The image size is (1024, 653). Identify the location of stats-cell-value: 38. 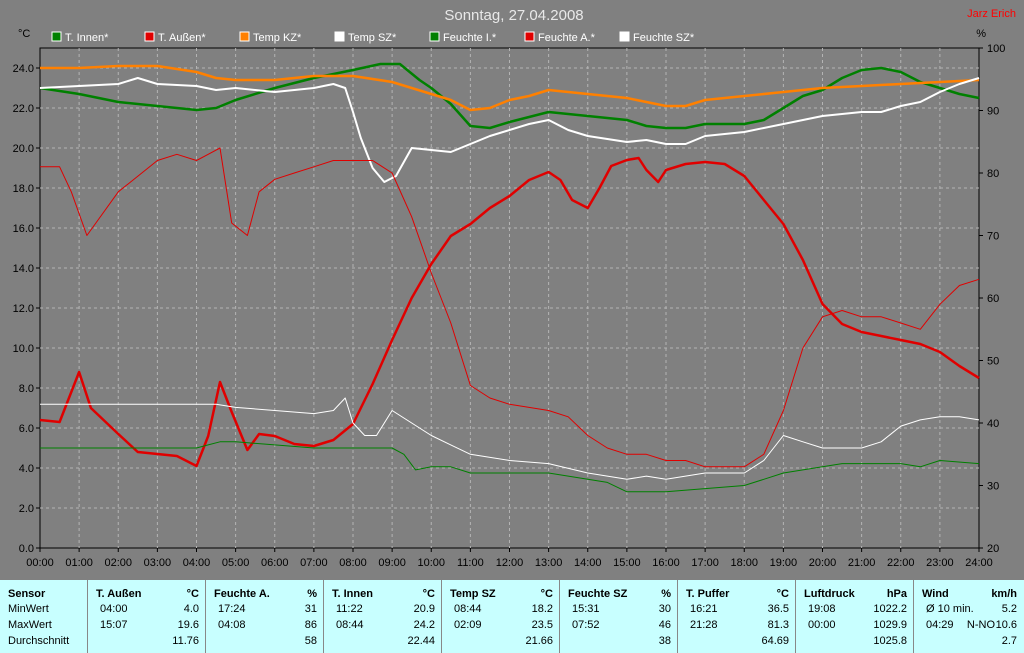
(664, 641).